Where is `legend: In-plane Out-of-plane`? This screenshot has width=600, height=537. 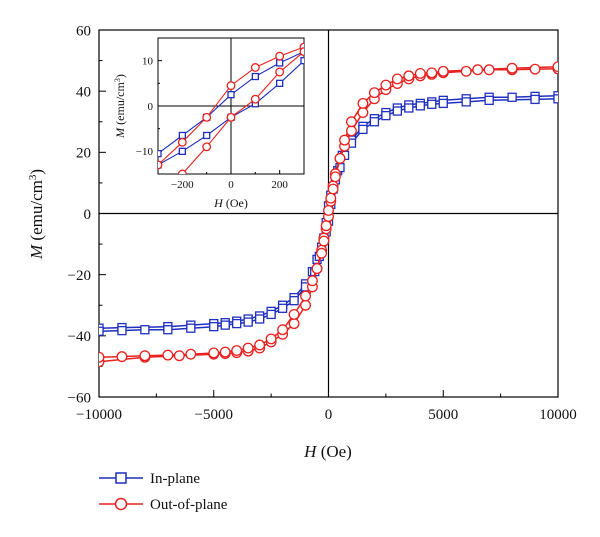
legend: In-plane Out-of-plane is located at coordinates (163, 492).